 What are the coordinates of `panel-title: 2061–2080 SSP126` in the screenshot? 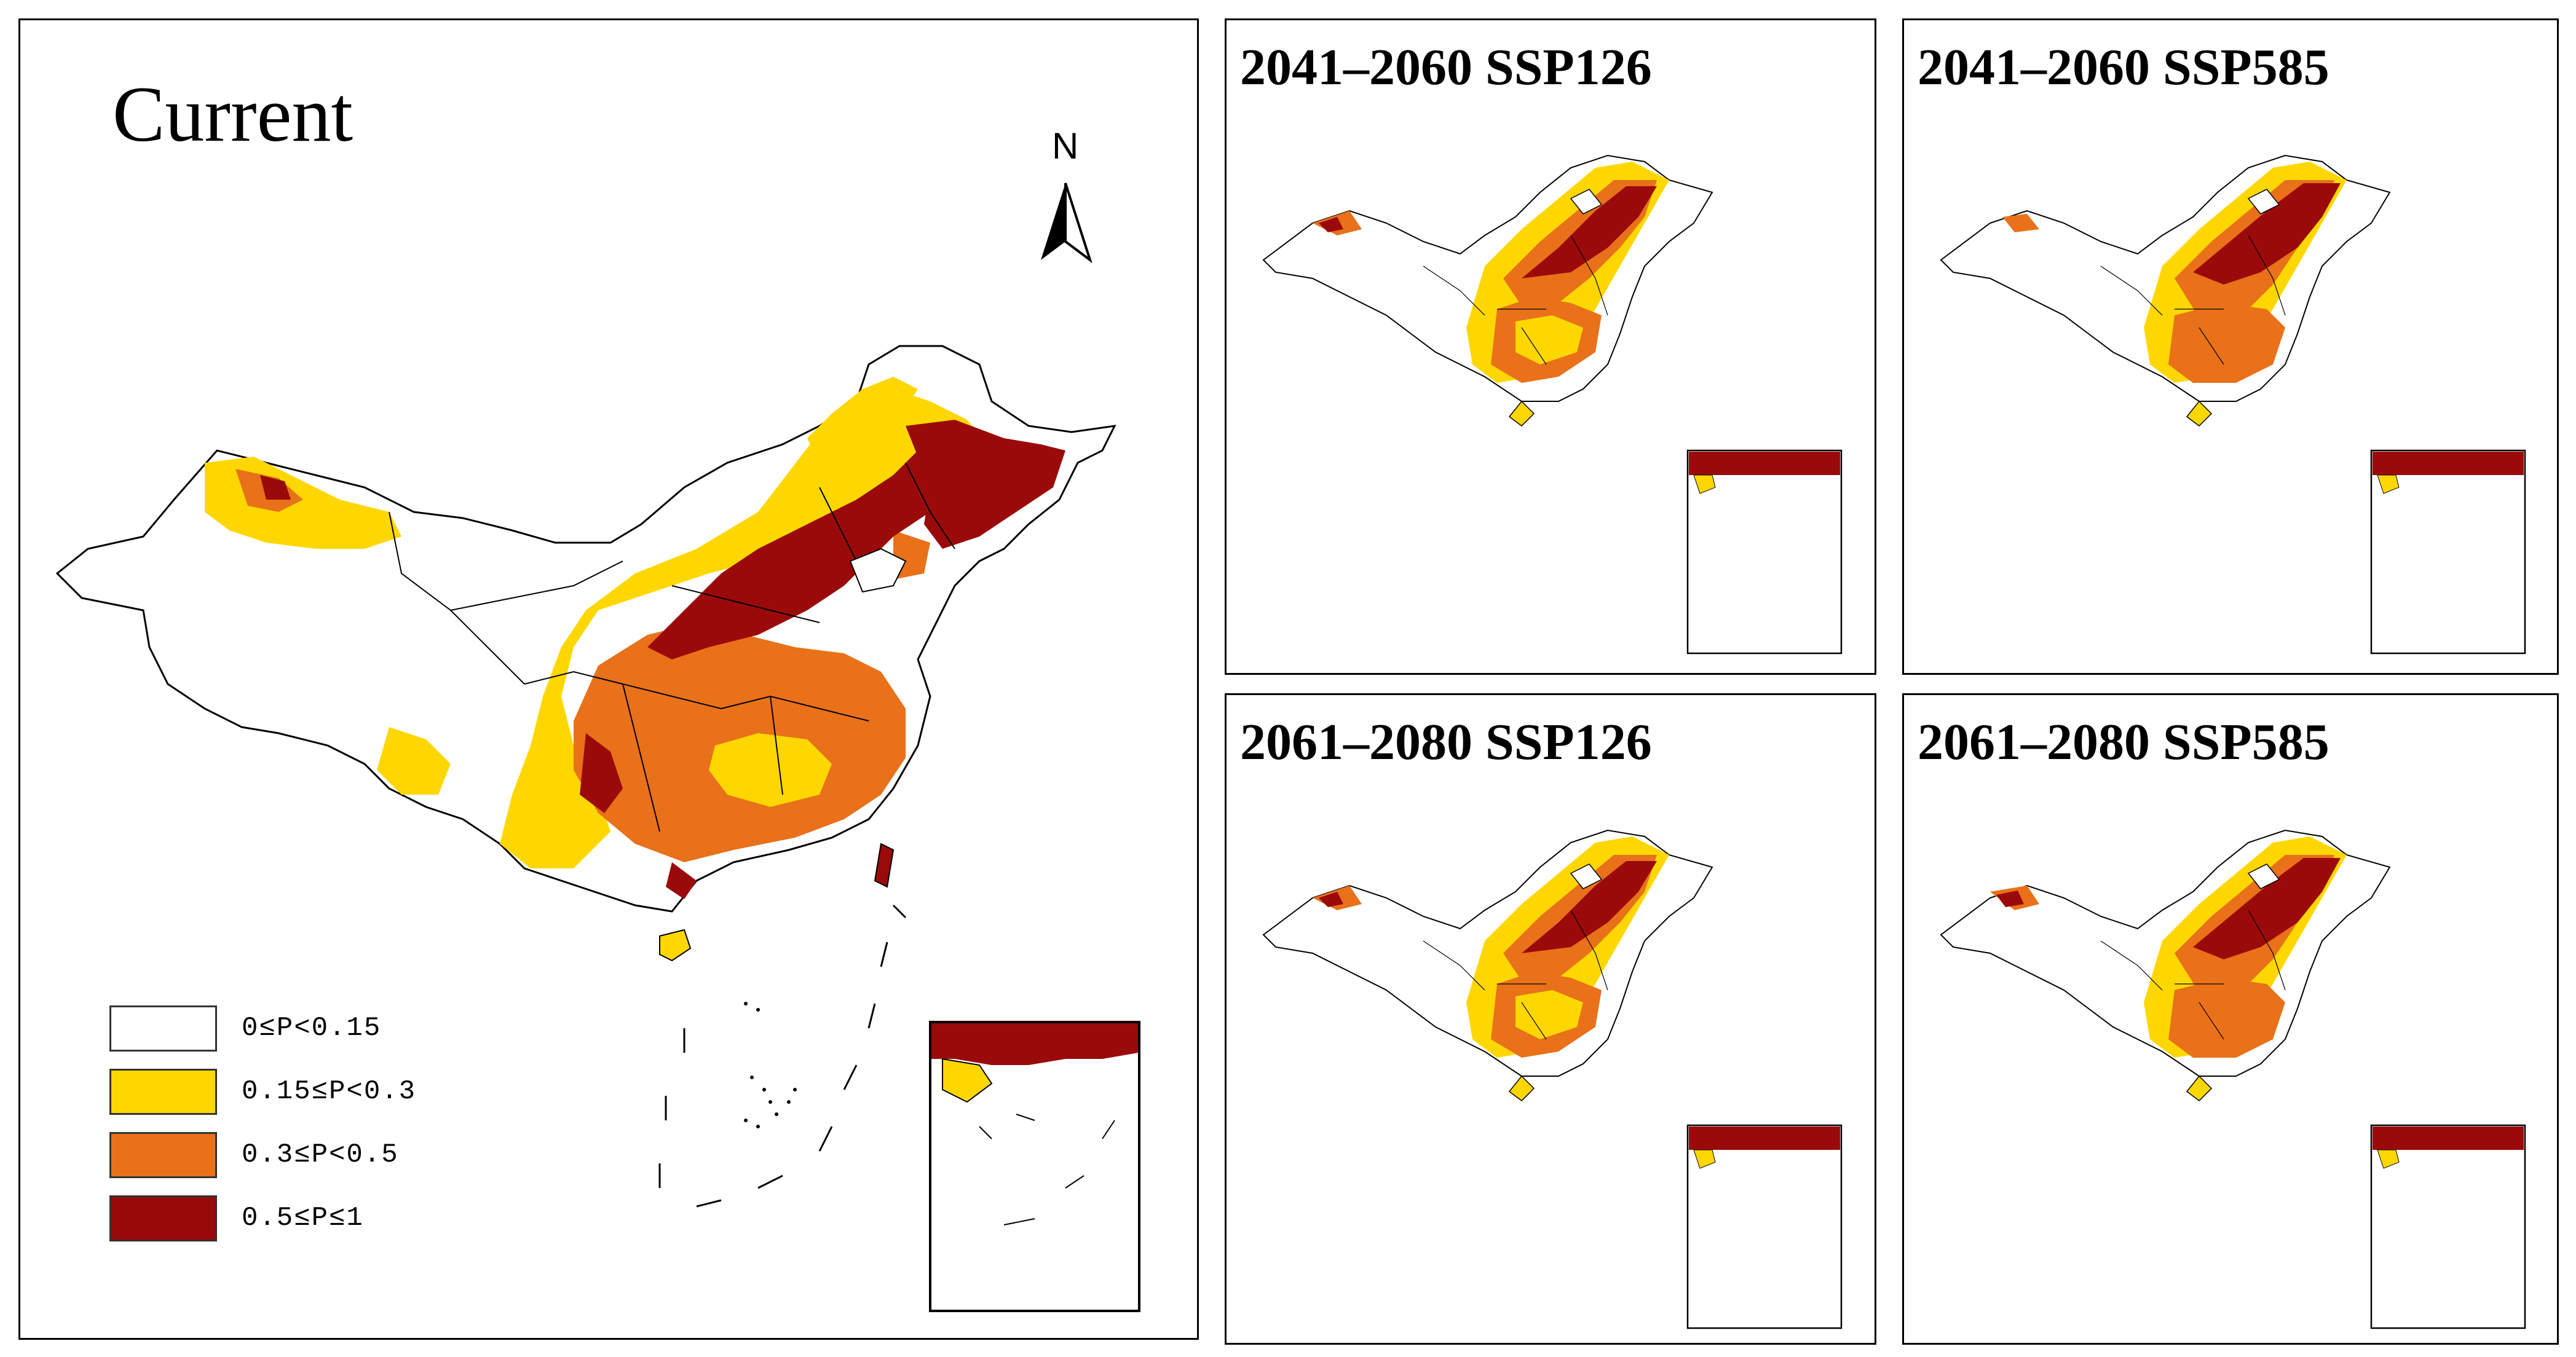 It's located at (1446, 743).